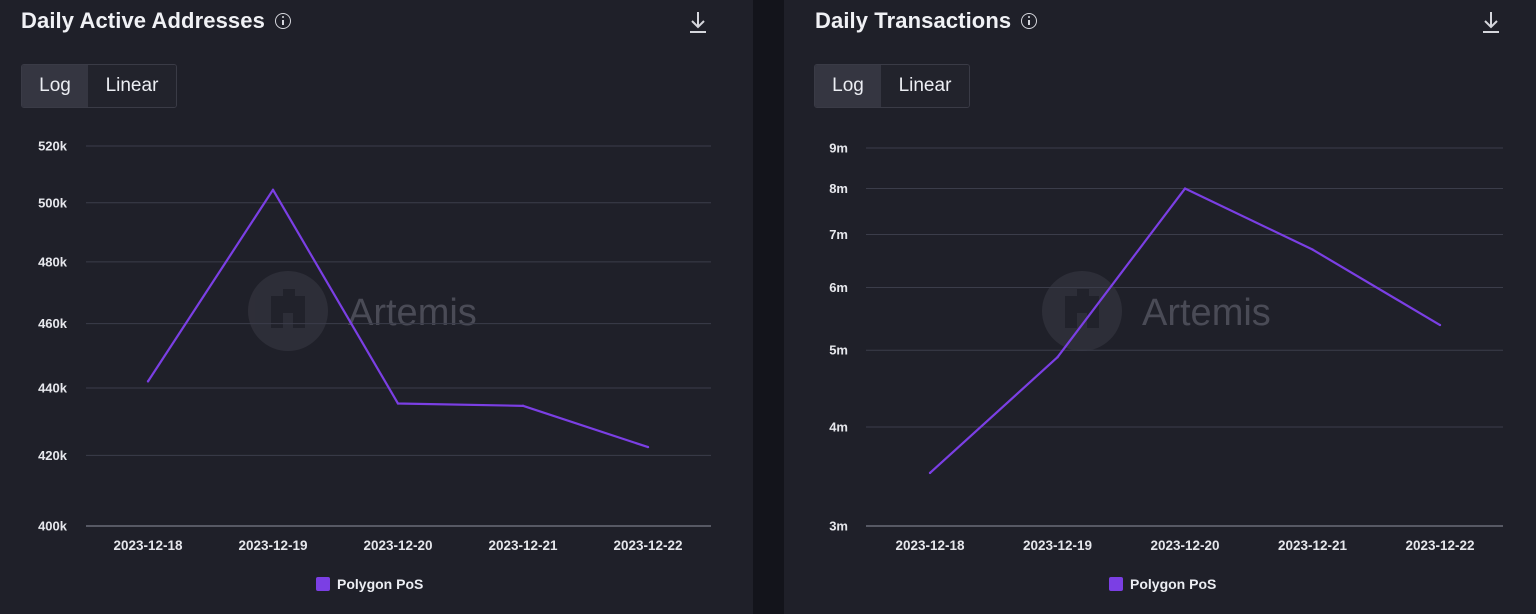  I want to click on y-tick-label: 6m, so click(838, 287).